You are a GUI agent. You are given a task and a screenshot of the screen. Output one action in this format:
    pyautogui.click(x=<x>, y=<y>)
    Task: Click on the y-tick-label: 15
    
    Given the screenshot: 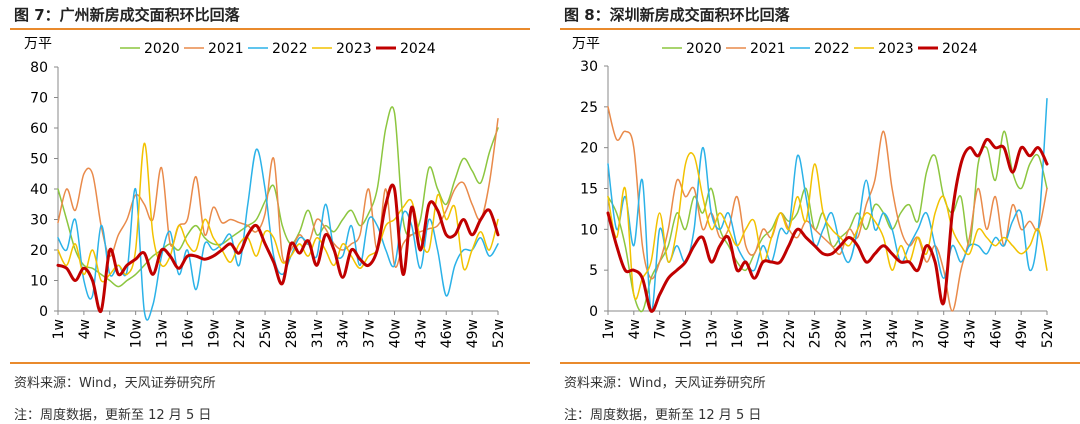 What is the action you would take?
    pyautogui.click(x=589, y=190)
    